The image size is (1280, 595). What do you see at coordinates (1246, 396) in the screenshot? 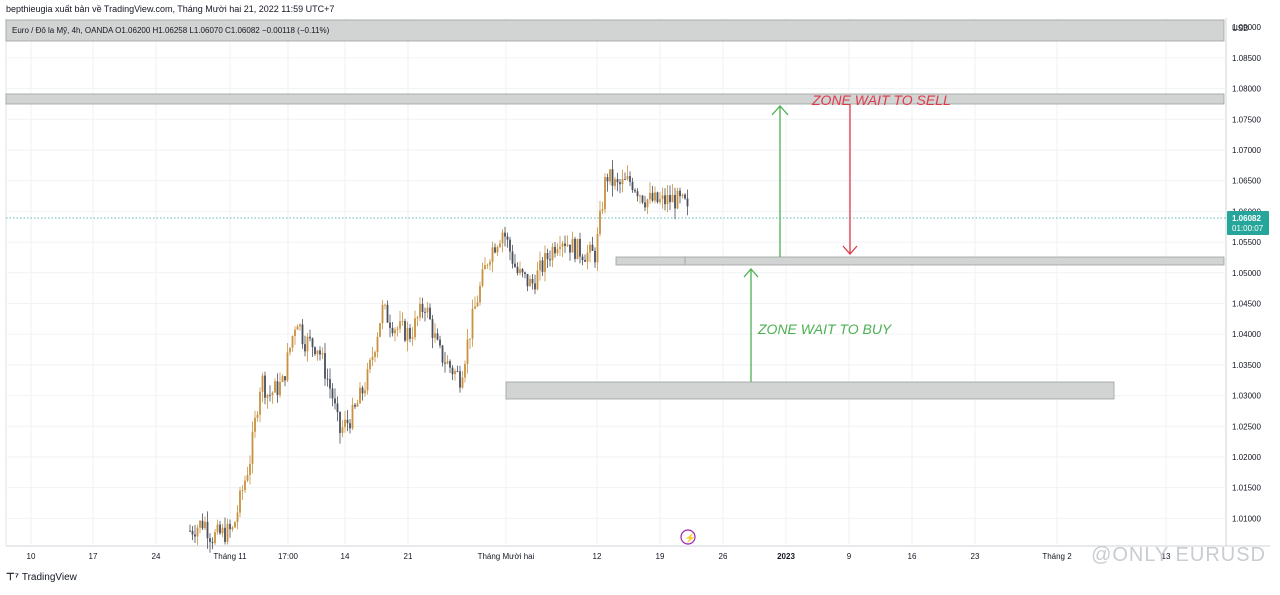
I see `price-tick-label: 1.03000` at bounding box center [1246, 396].